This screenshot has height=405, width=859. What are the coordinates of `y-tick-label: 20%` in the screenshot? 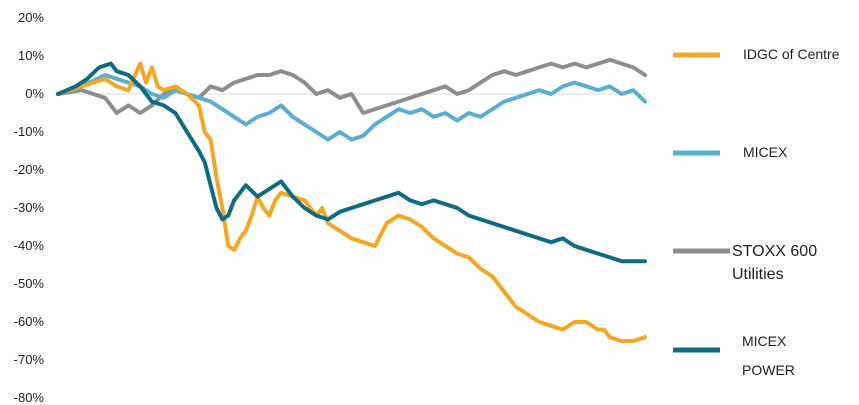 It's located at (31, 17).